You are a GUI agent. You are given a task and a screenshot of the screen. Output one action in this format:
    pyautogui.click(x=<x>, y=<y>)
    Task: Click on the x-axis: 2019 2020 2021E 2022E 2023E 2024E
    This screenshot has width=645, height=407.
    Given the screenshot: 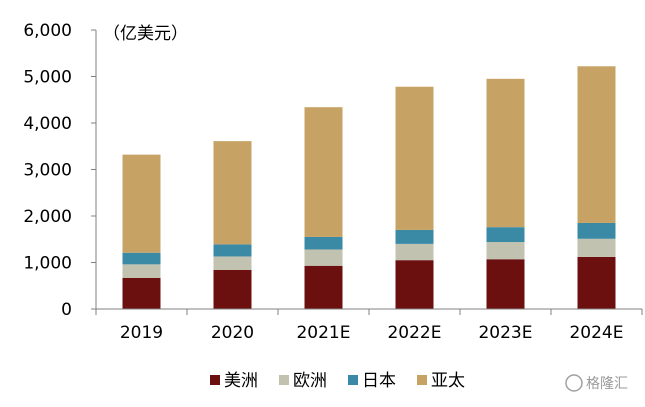 What is the action you would take?
    pyautogui.click(x=369, y=325)
    